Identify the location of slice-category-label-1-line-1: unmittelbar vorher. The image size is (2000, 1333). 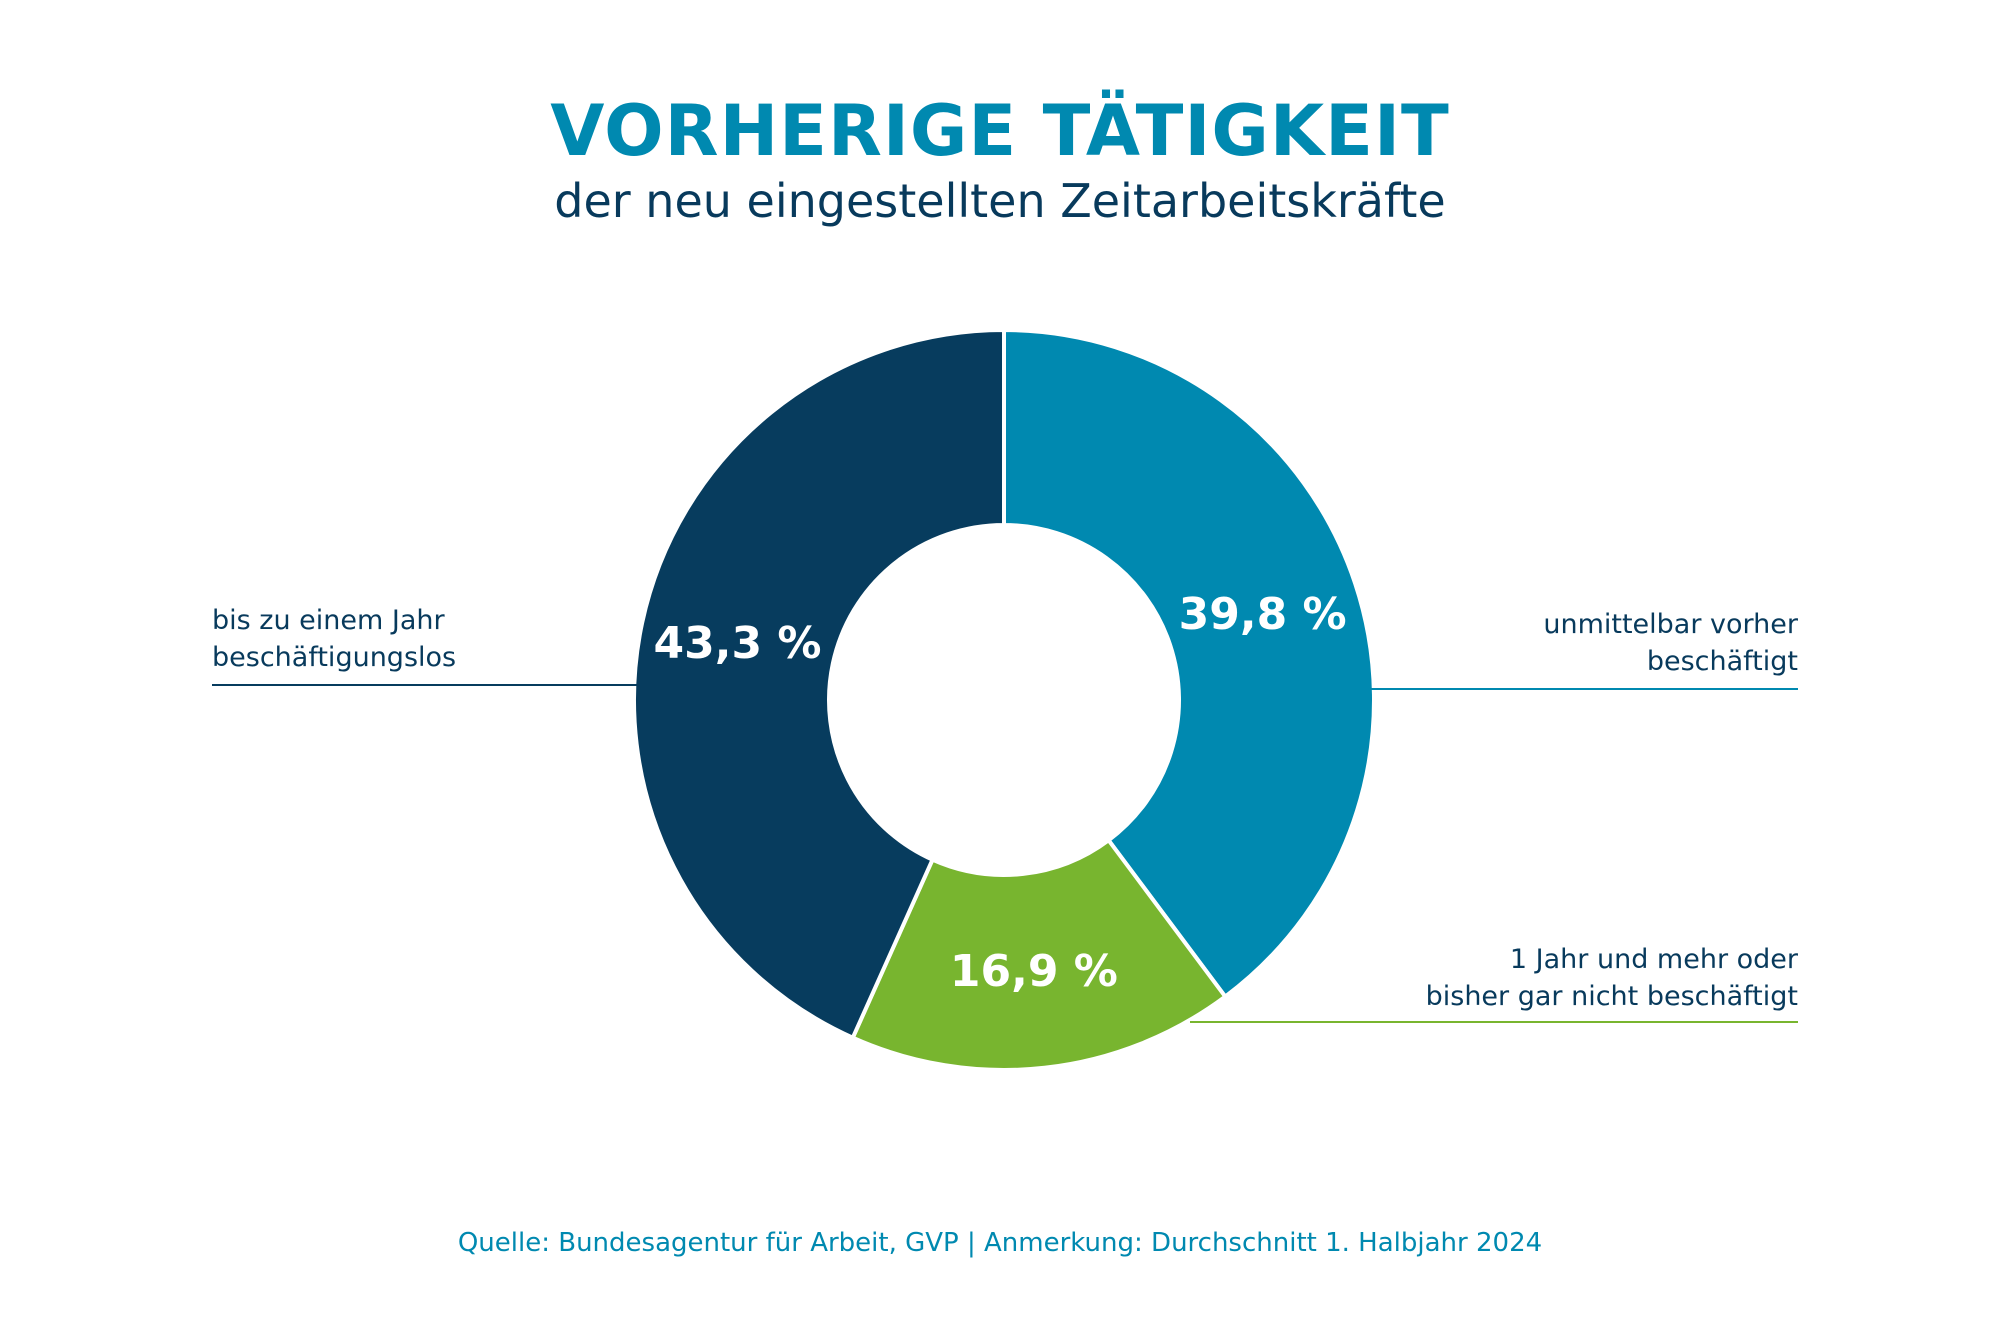
(1671, 624).